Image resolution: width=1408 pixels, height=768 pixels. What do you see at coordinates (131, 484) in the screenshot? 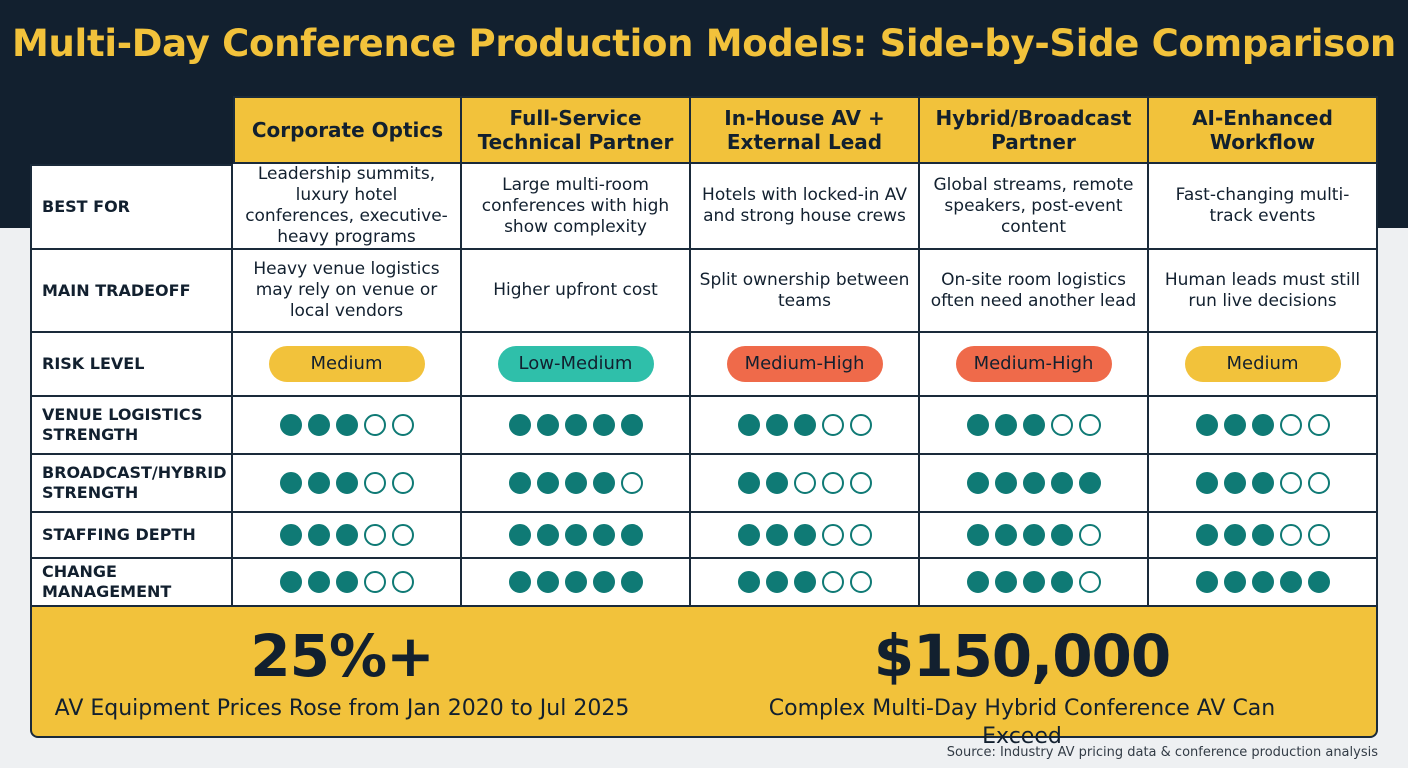
I see `row-label-broadcast-hybrid: BROADCAST/HYBRID STRENGTH` at bounding box center [131, 484].